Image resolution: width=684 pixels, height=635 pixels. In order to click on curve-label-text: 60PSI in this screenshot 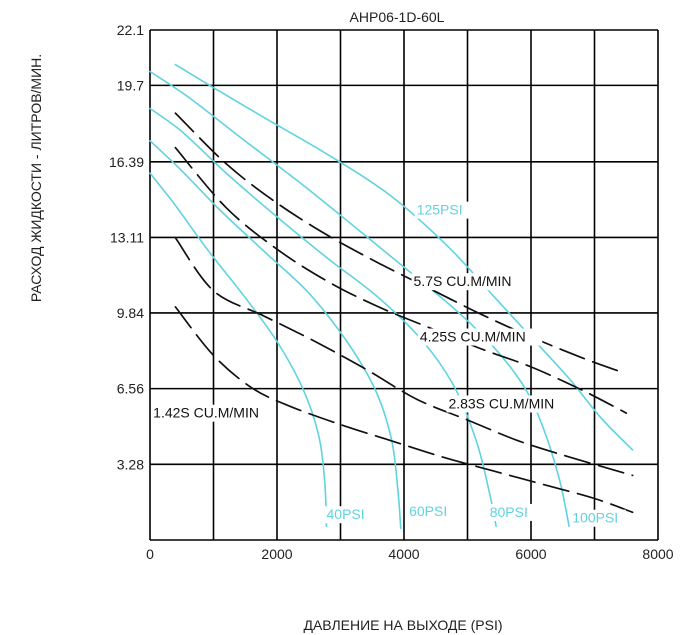, I will do `click(428, 511)`.